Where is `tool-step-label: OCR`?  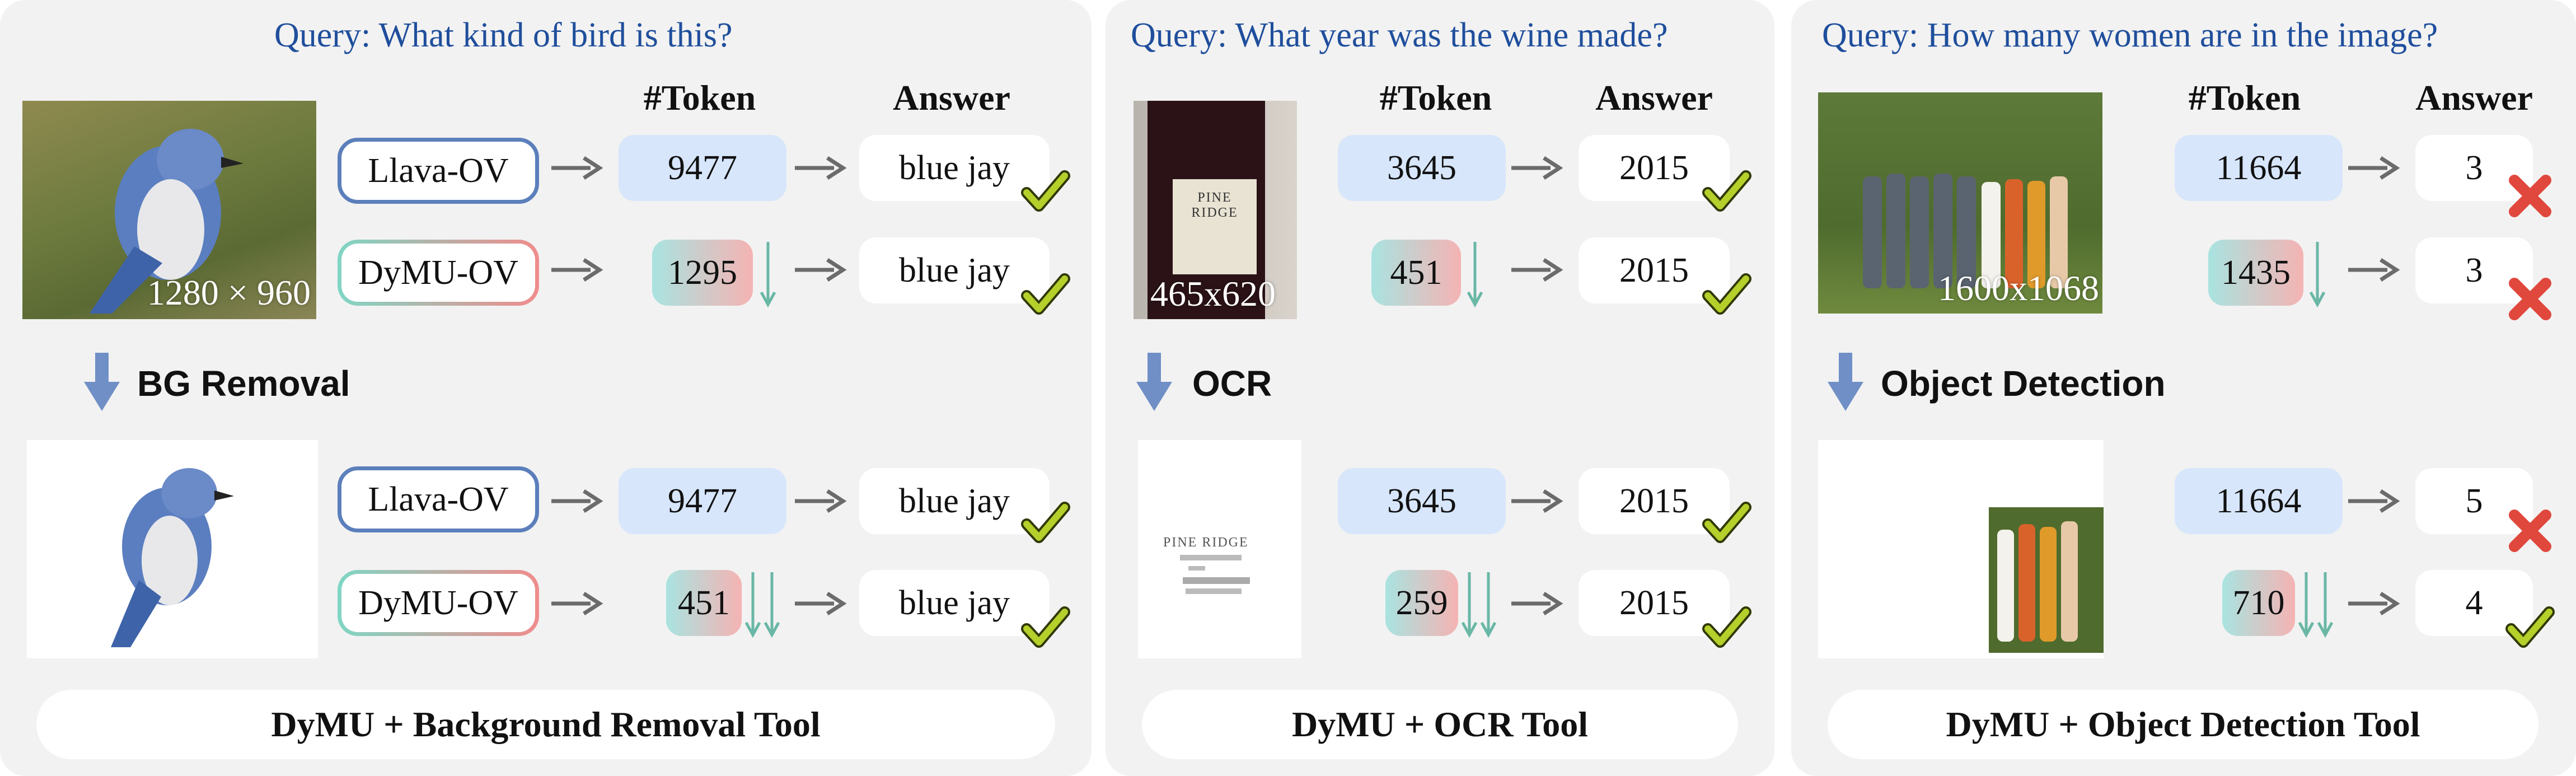
tool-step-label: OCR is located at coordinates (1232, 384).